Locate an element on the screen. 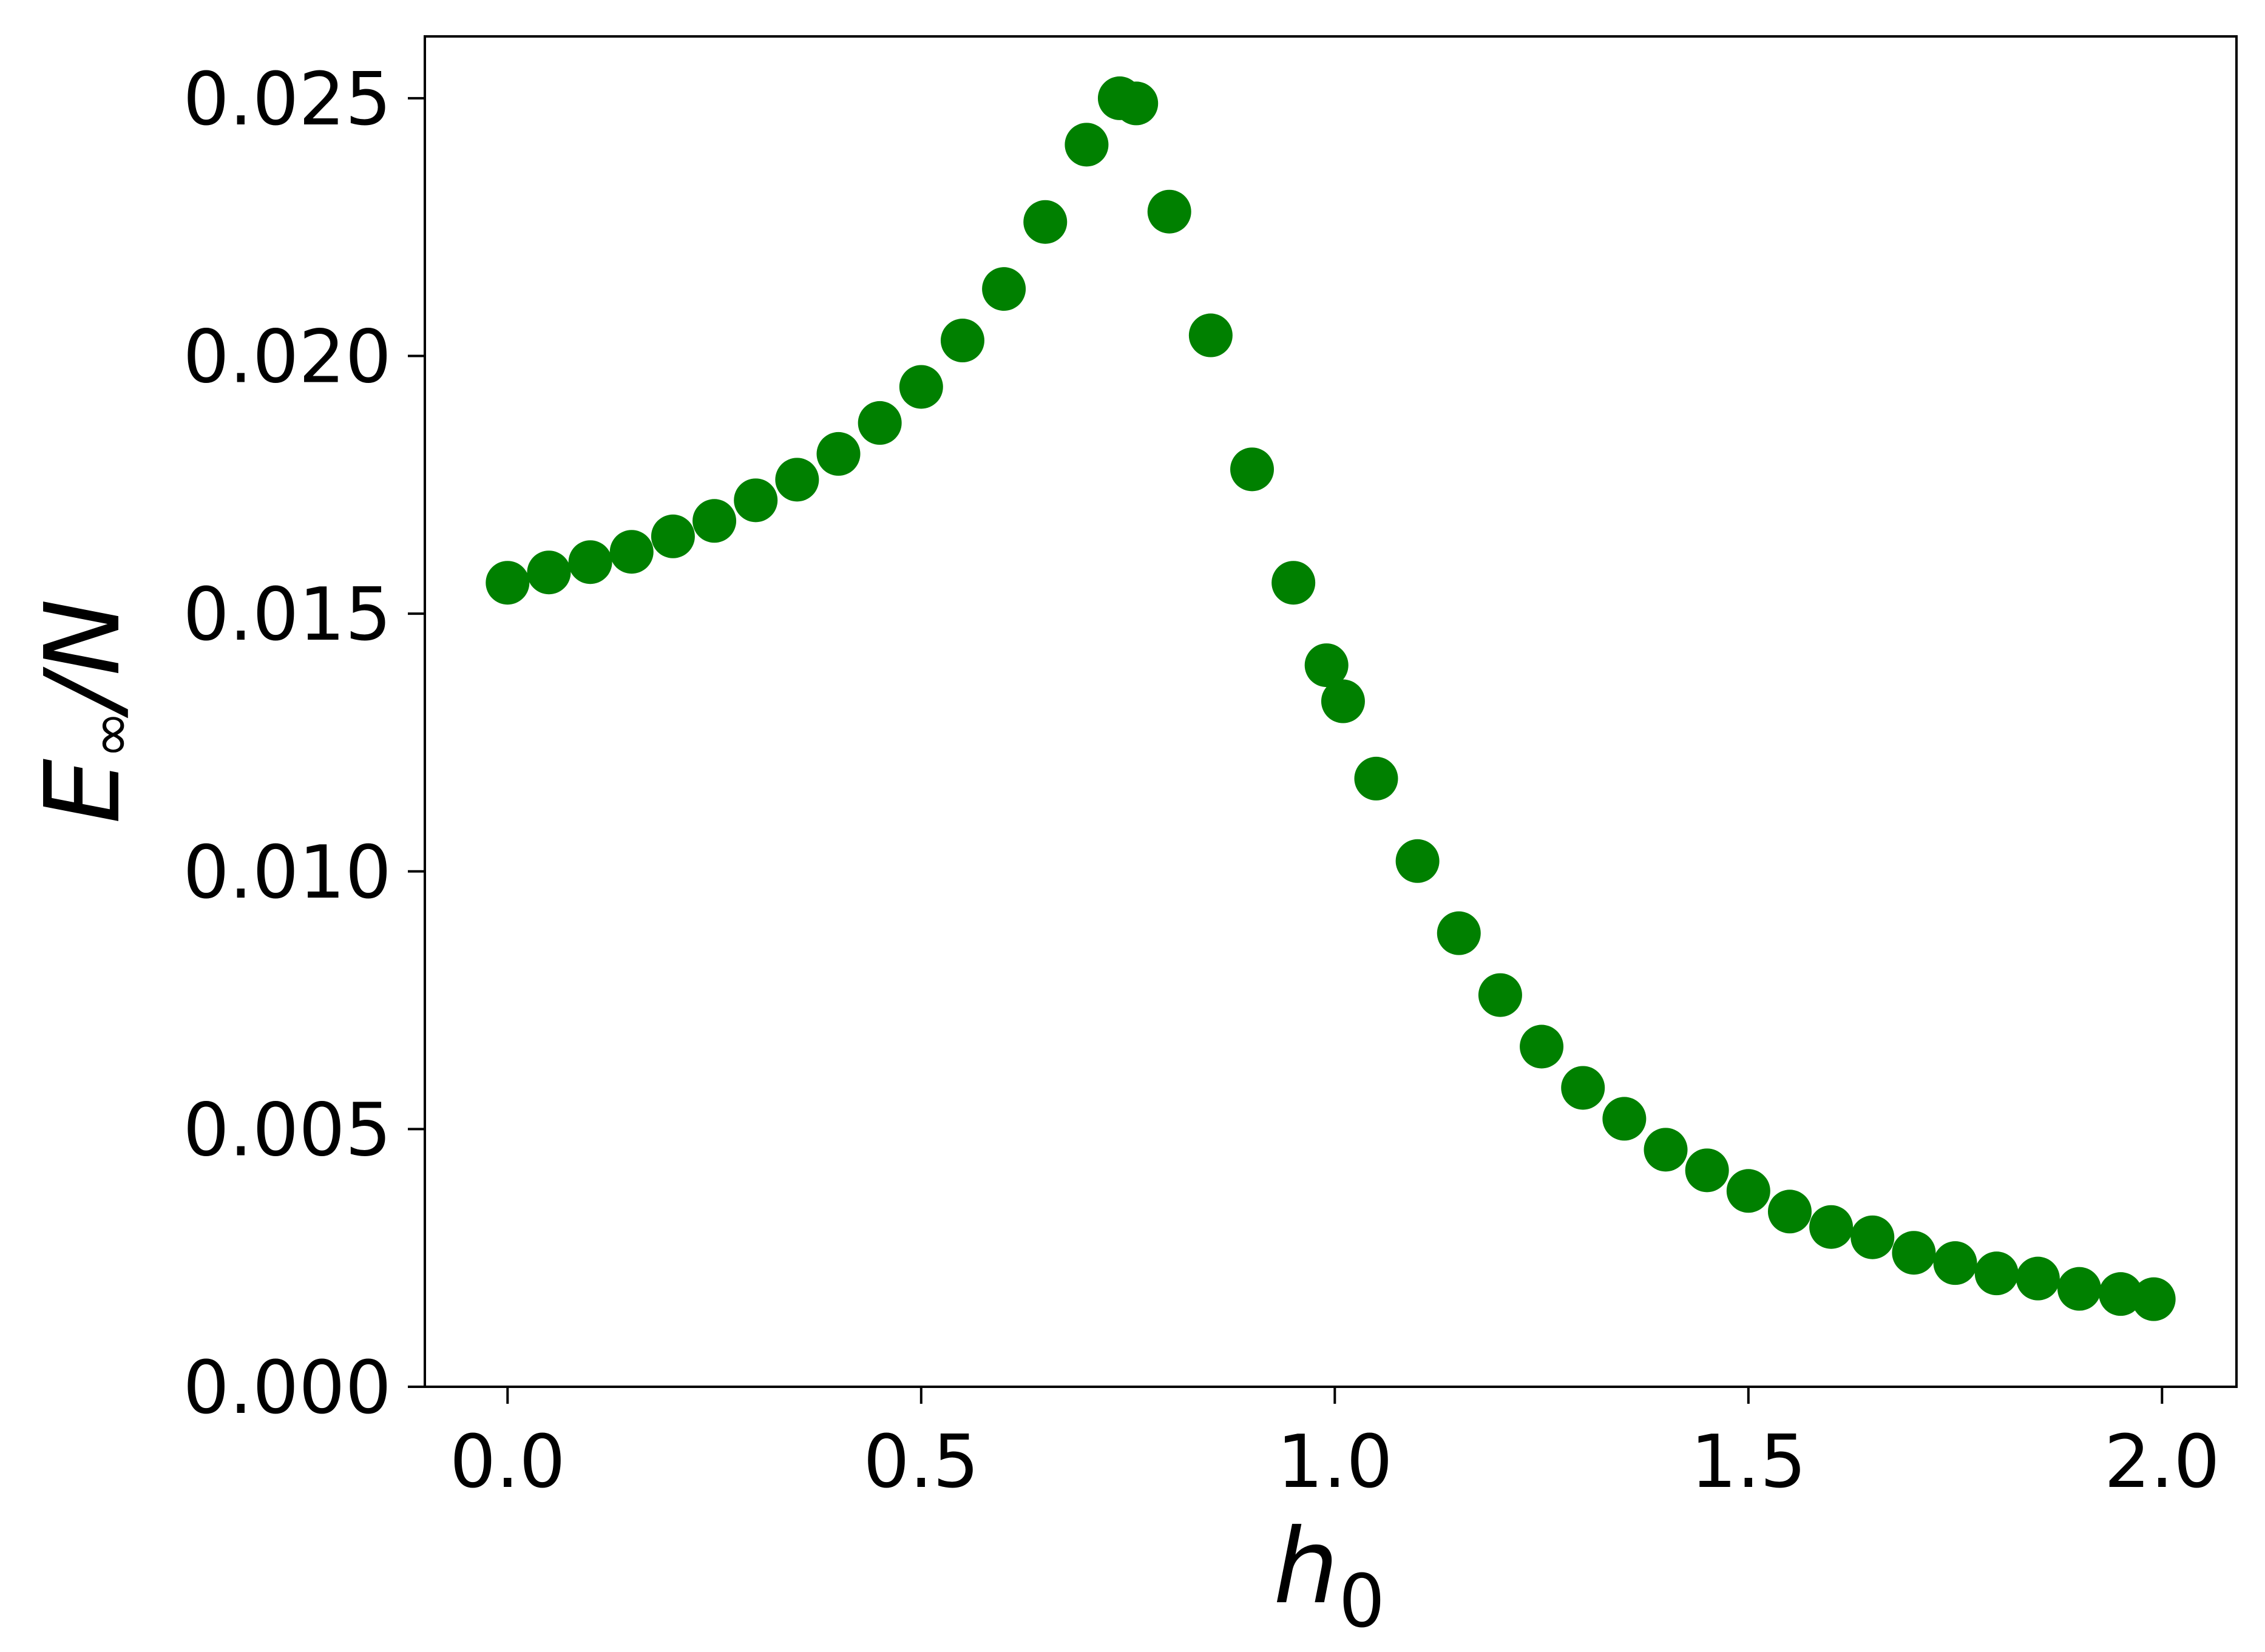 Image resolution: width=2265 pixels, height=1652 pixels. y-tick-label: 0.025 is located at coordinates (287, 100).